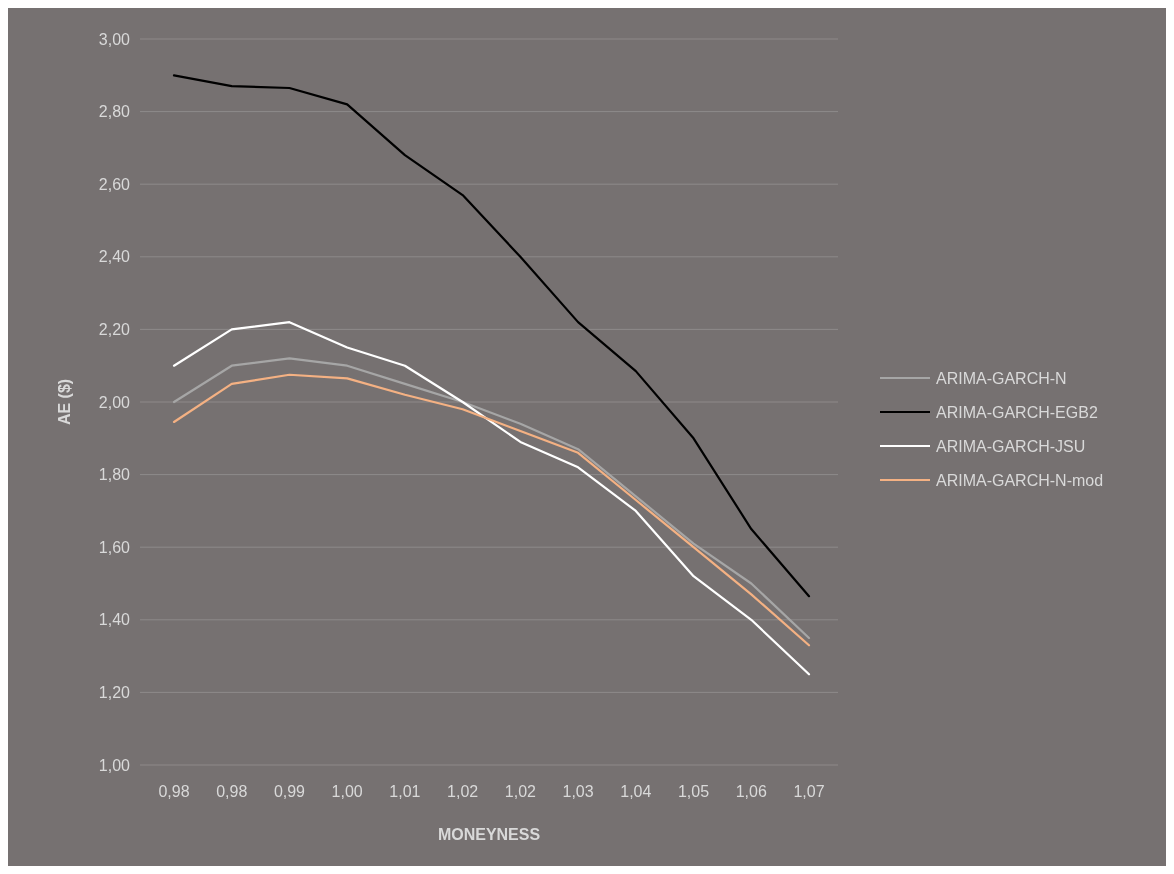  I want to click on y-tick-label: 1,20, so click(114, 692).